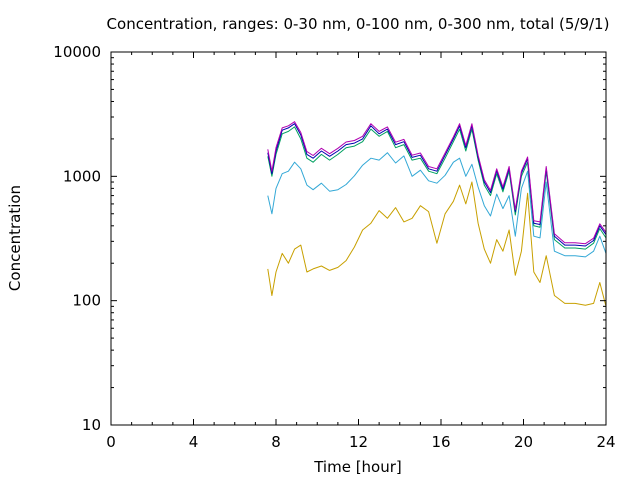  What do you see at coordinates (111, 442) in the screenshot?
I see `x-tick-label: 0` at bounding box center [111, 442].